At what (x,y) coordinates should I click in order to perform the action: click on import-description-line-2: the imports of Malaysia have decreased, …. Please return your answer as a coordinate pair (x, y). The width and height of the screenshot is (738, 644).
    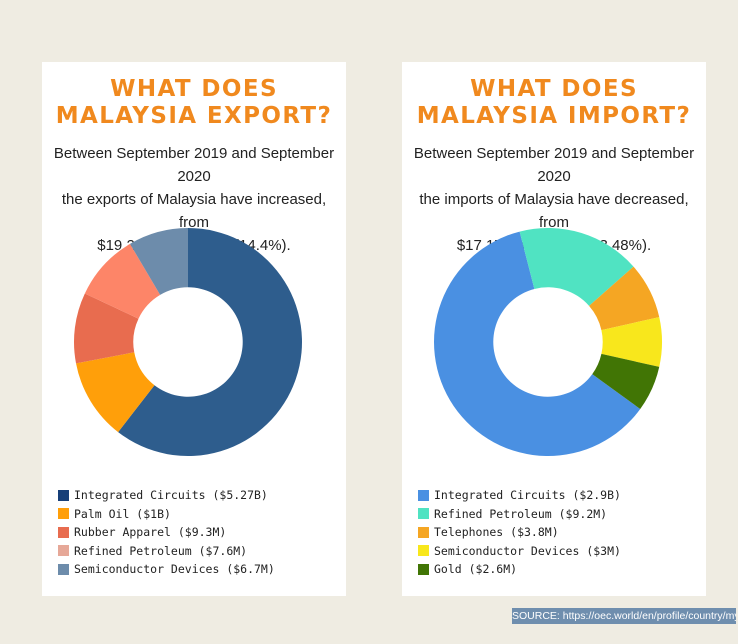
    Looking at the image, I should click on (554, 211).